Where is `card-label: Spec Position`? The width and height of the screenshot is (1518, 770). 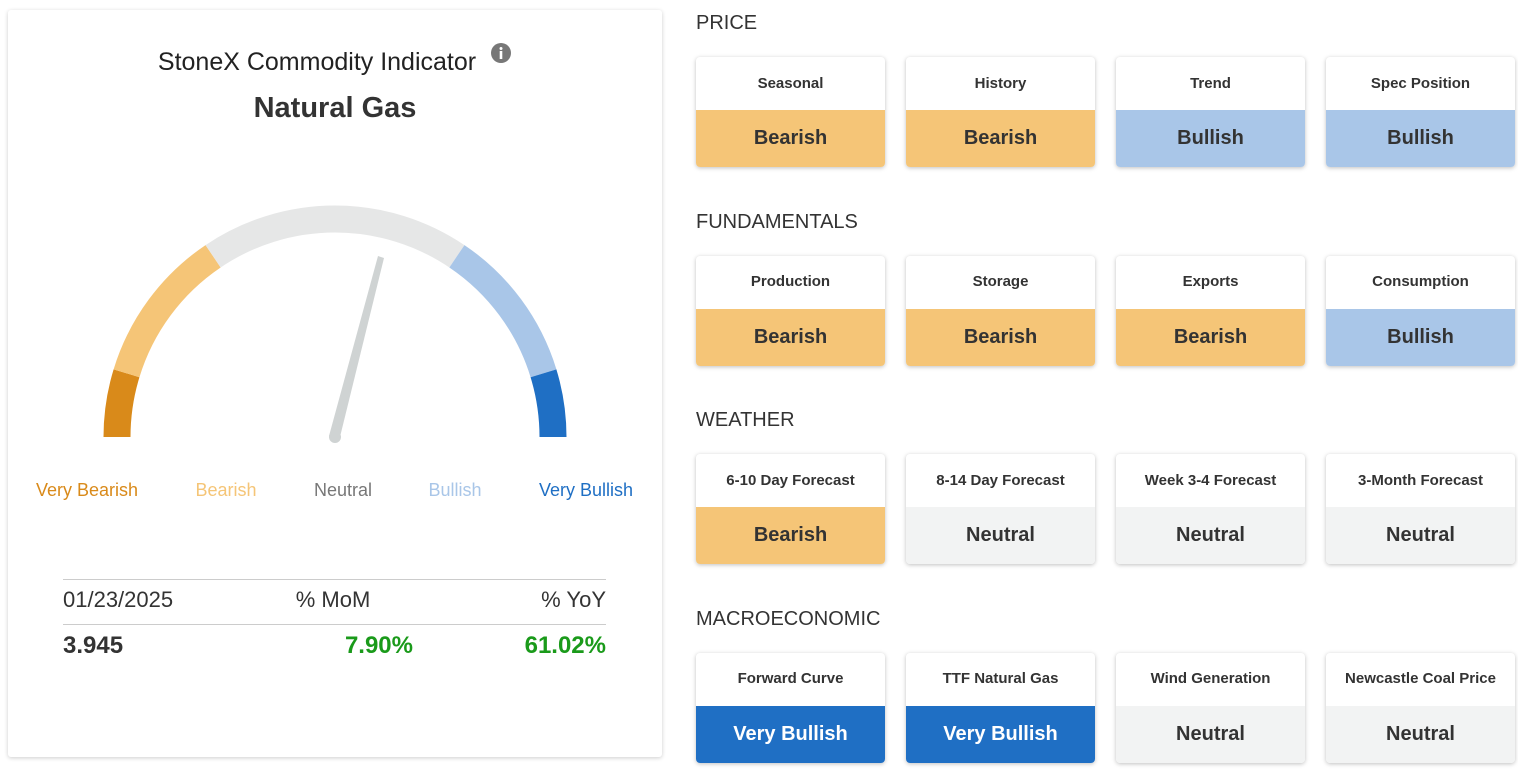 card-label: Spec Position is located at coordinates (1420, 83).